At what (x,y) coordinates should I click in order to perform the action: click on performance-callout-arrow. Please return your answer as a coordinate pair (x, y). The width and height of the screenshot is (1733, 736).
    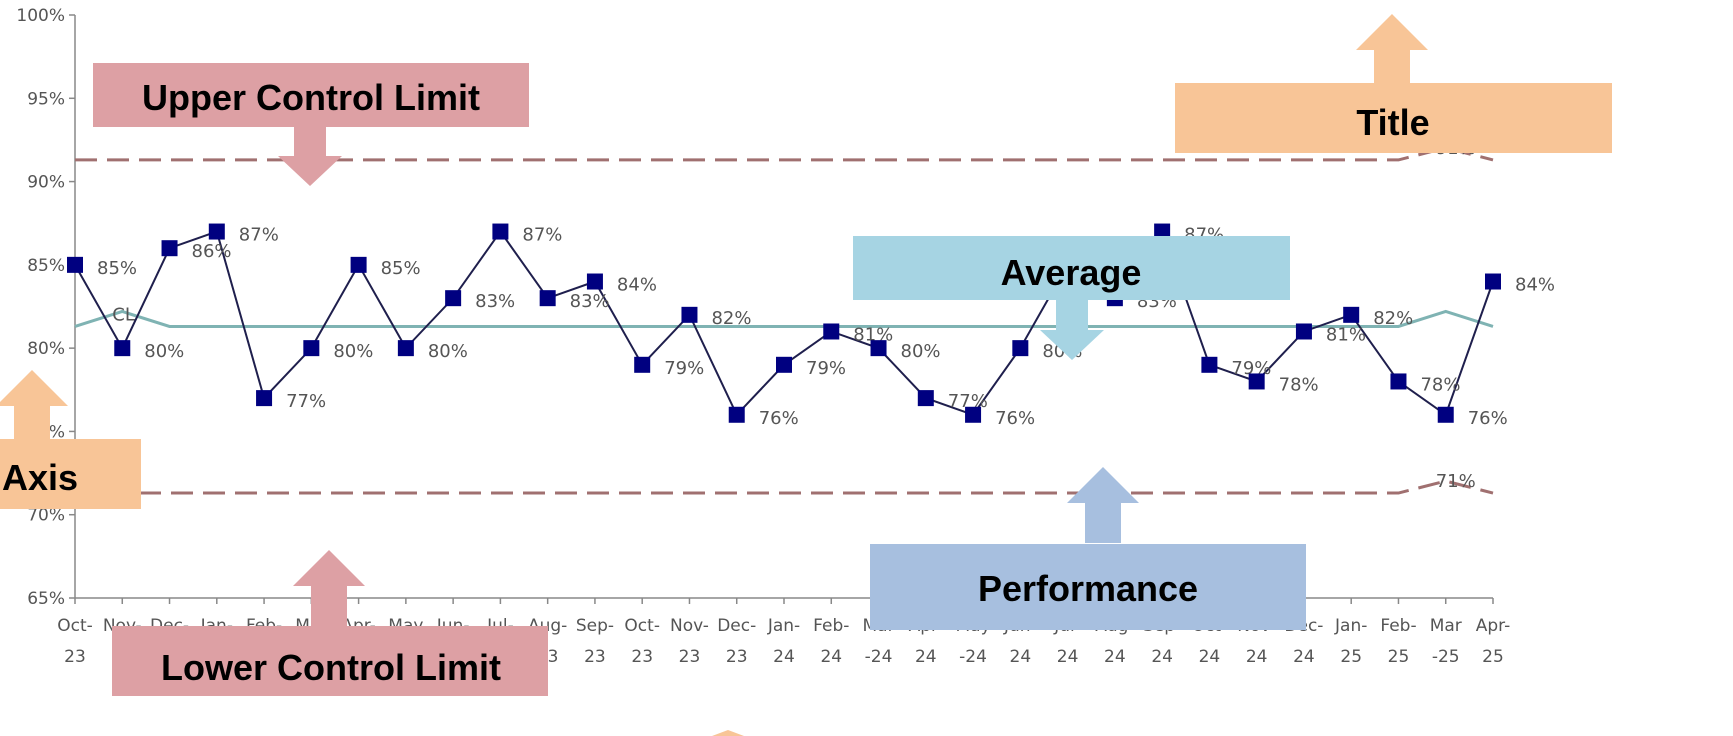
    Looking at the image, I should click on (1103, 505).